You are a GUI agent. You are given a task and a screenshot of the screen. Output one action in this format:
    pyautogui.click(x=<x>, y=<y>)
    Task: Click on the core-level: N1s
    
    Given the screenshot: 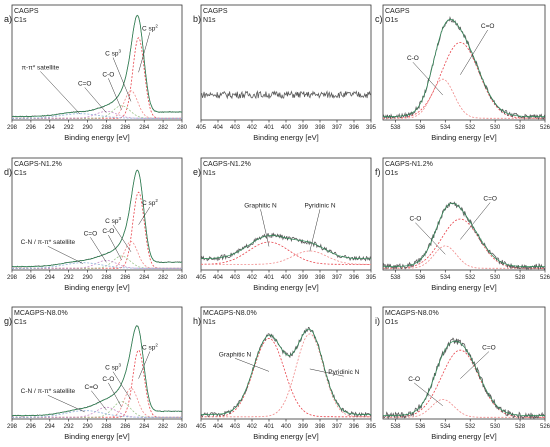 What is the action you would take?
    pyautogui.click(x=209, y=322)
    